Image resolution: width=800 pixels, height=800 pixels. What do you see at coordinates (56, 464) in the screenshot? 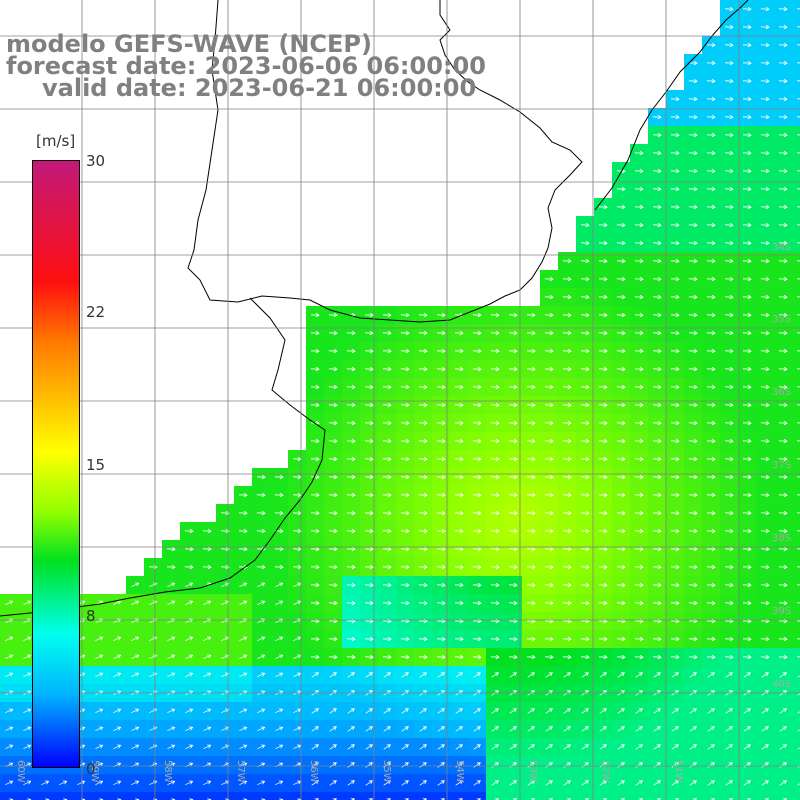
I see `colorbar` at bounding box center [56, 464].